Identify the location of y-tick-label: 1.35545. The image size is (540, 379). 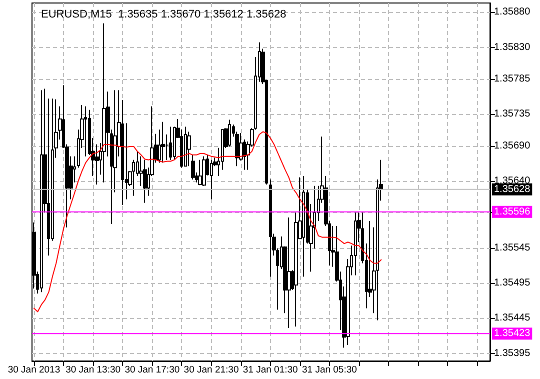
(512, 248).